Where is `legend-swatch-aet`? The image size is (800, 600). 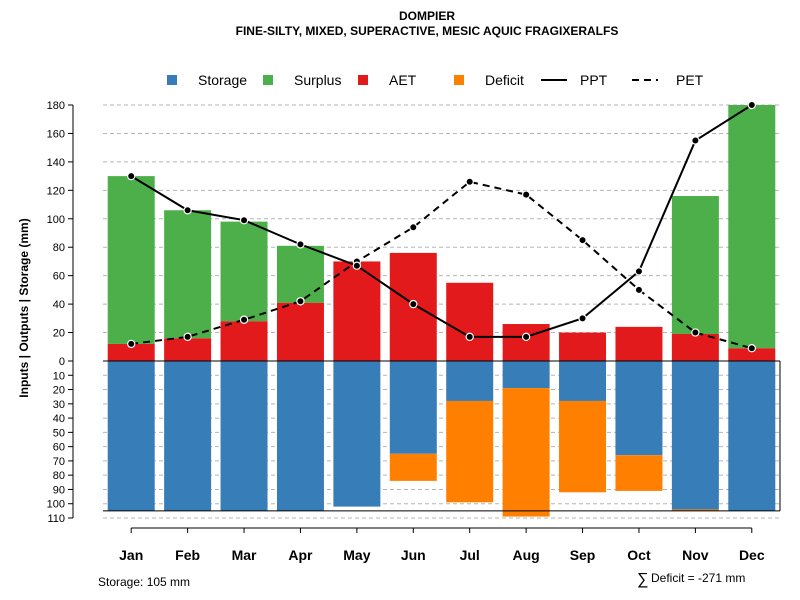
legend-swatch-aet is located at coordinates (363, 80).